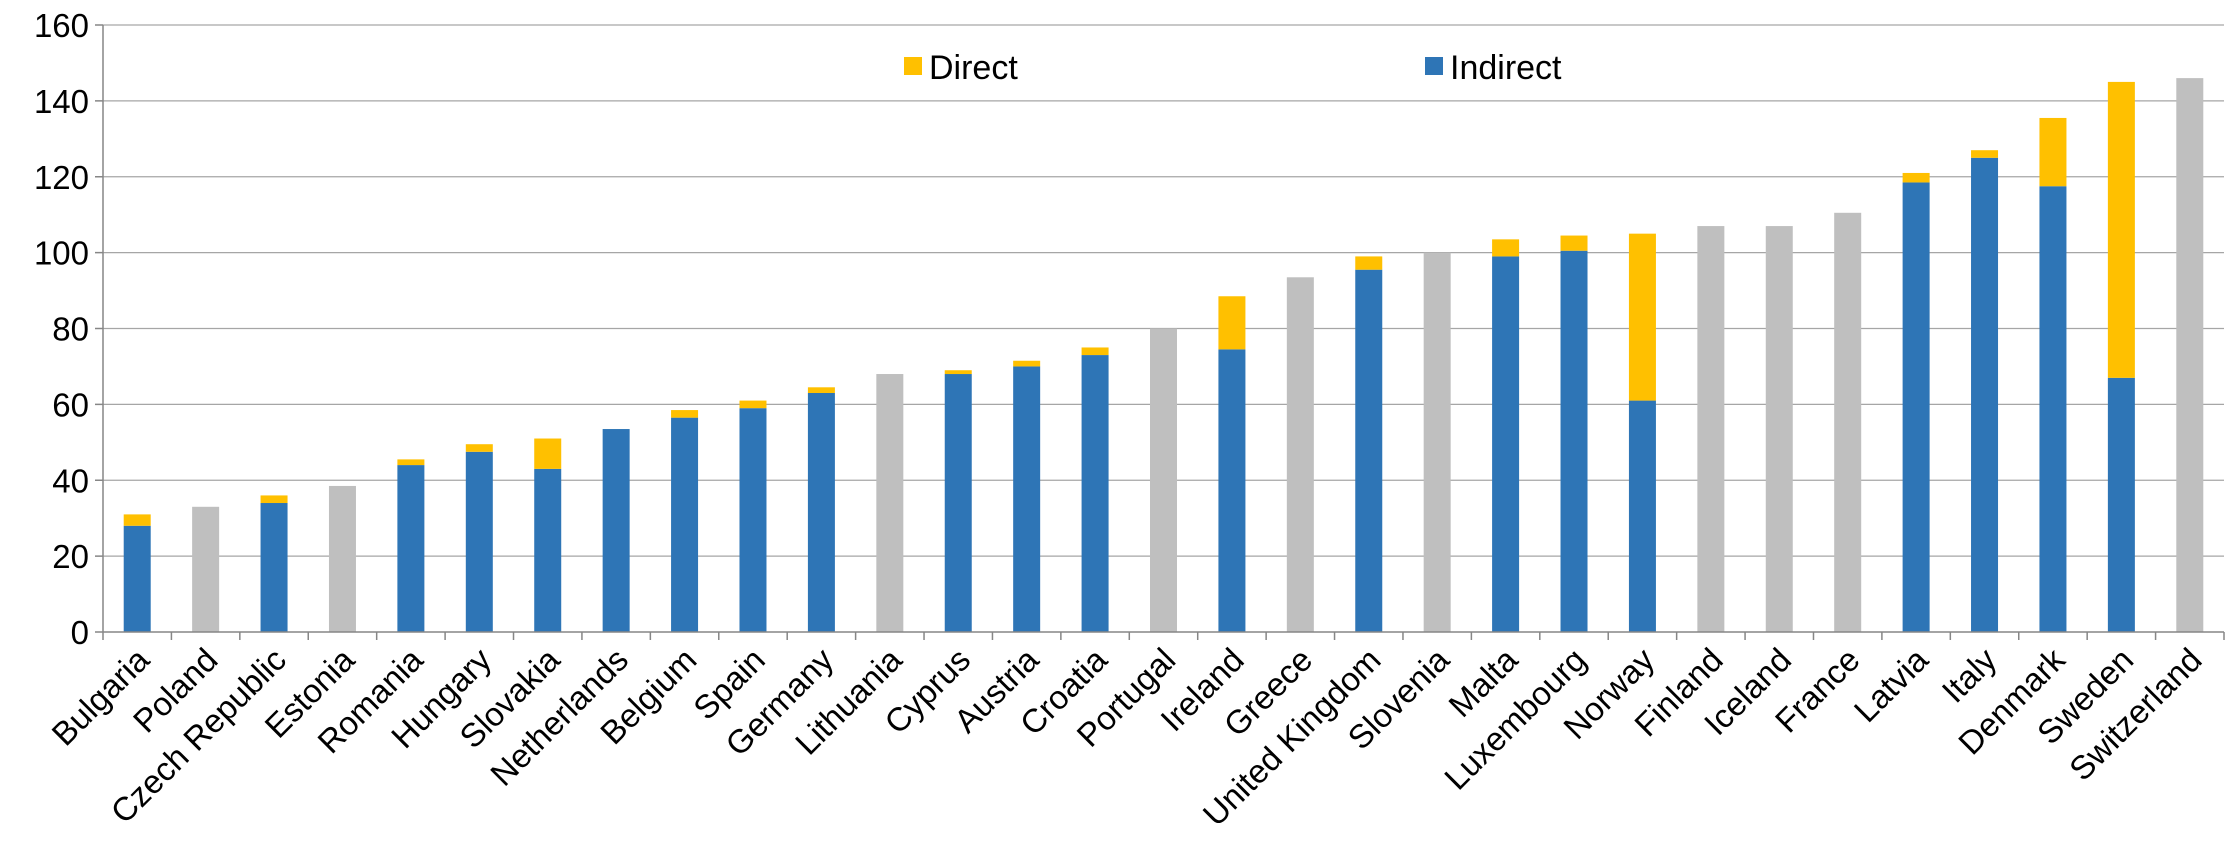 Image resolution: width=2234 pixels, height=868 pixels. Describe the element at coordinates (1434, 66) in the screenshot. I see `legend-swatch-indirect` at that location.